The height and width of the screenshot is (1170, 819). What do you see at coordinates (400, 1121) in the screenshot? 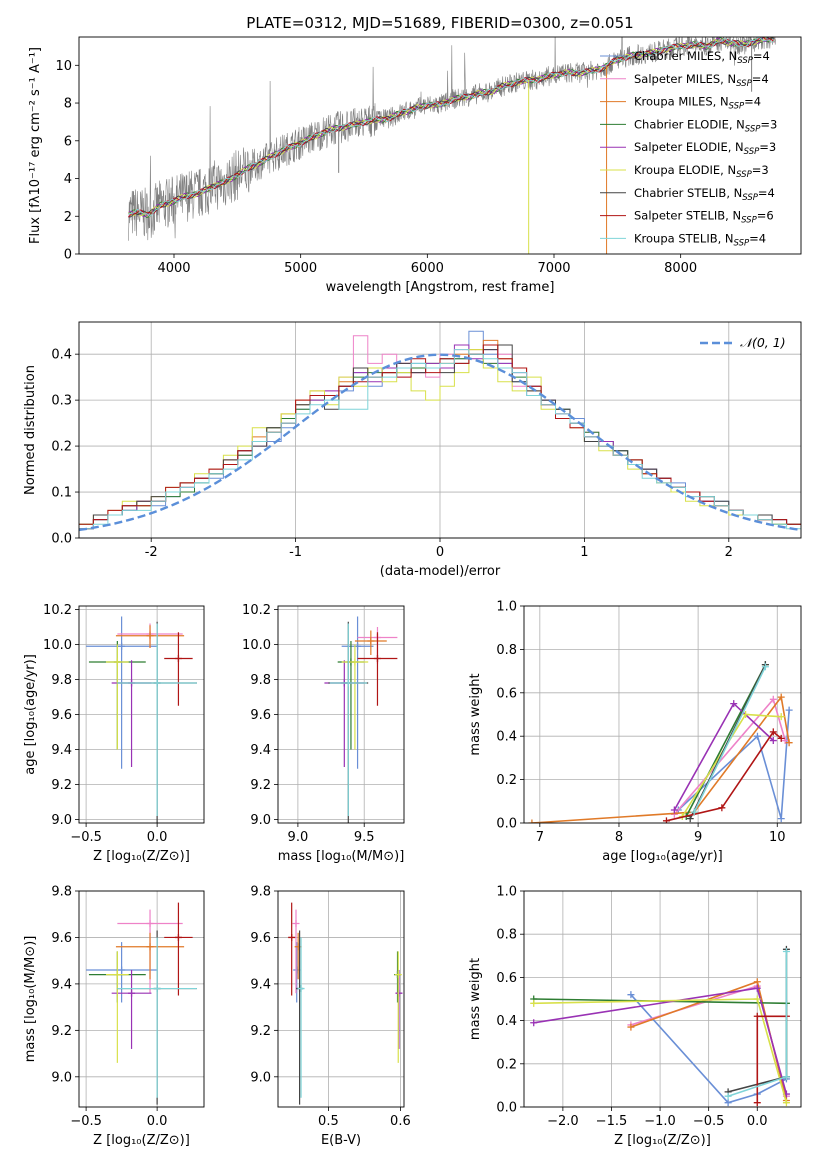
I see `x-tick-label: 0.6` at bounding box center [400, 1121].